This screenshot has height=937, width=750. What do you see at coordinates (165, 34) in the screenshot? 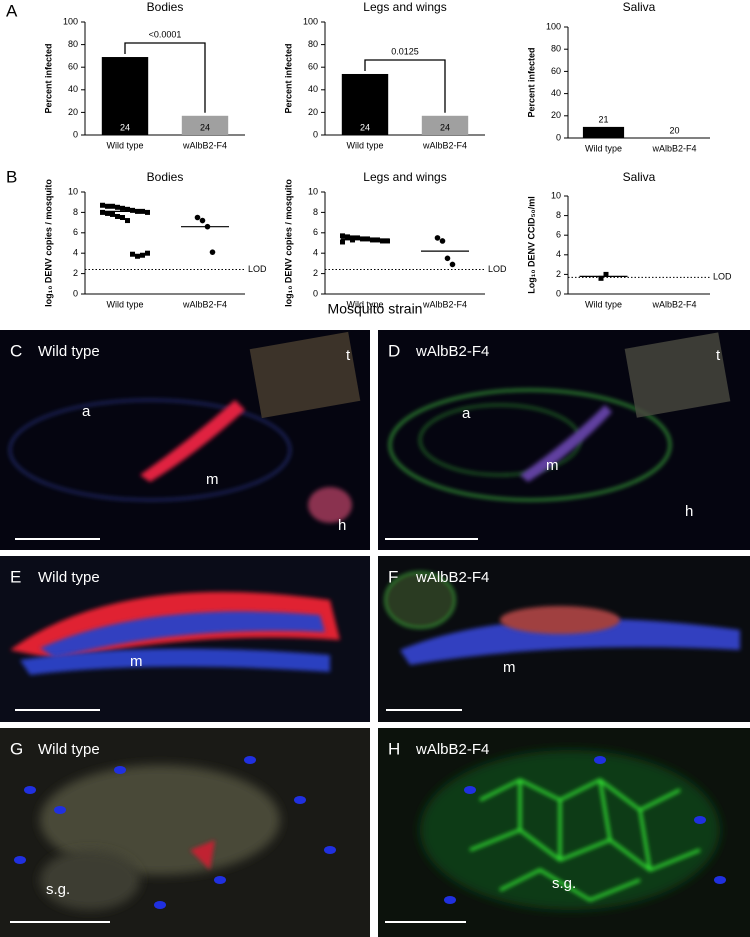
I see `p-value: <0.0001` at bounding box center [165, 34].